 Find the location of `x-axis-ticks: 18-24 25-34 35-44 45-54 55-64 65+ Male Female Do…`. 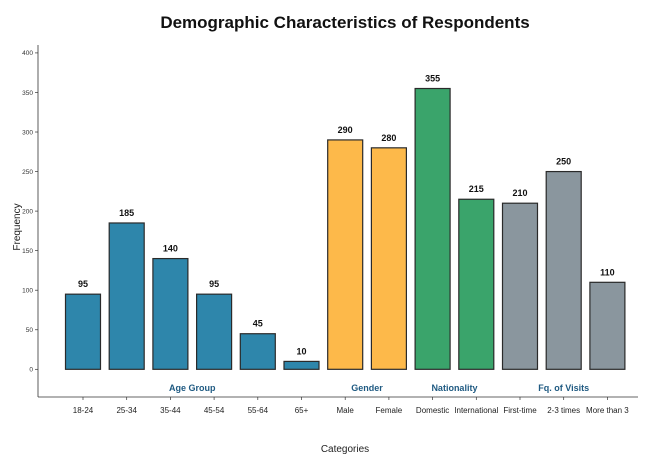

x-axis-ticks: 18-24 25-34 35-44 45-54 55-64 65+ Male Female Do… is located at coordinates (351, 406).